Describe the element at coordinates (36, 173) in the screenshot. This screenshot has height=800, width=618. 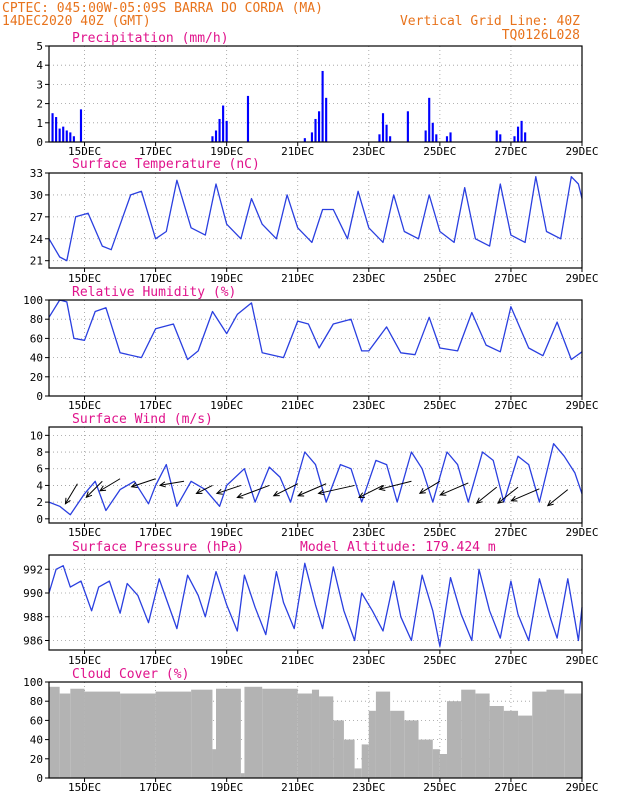
I see `y-tick-label: 33` at that location.